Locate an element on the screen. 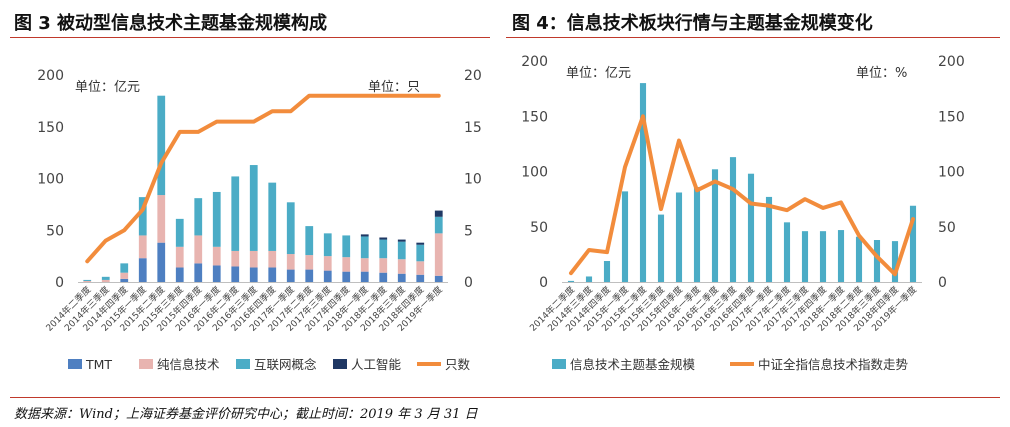  right-legend-label: 中证全指信息技术指数走势 is located at coordinates (833, 364).